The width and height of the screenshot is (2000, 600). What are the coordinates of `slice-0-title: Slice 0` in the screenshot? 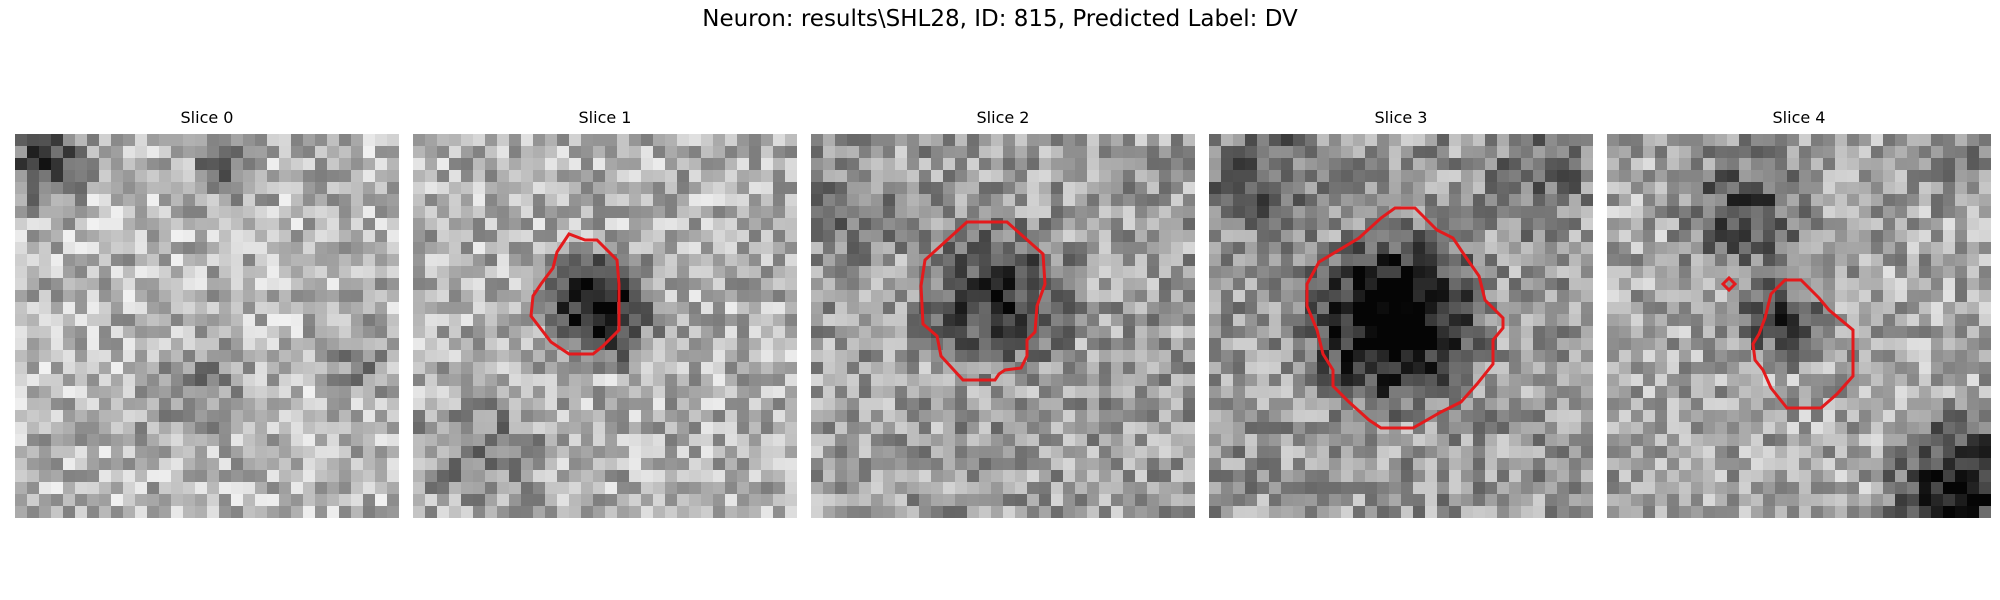 It's located at (207, 117).